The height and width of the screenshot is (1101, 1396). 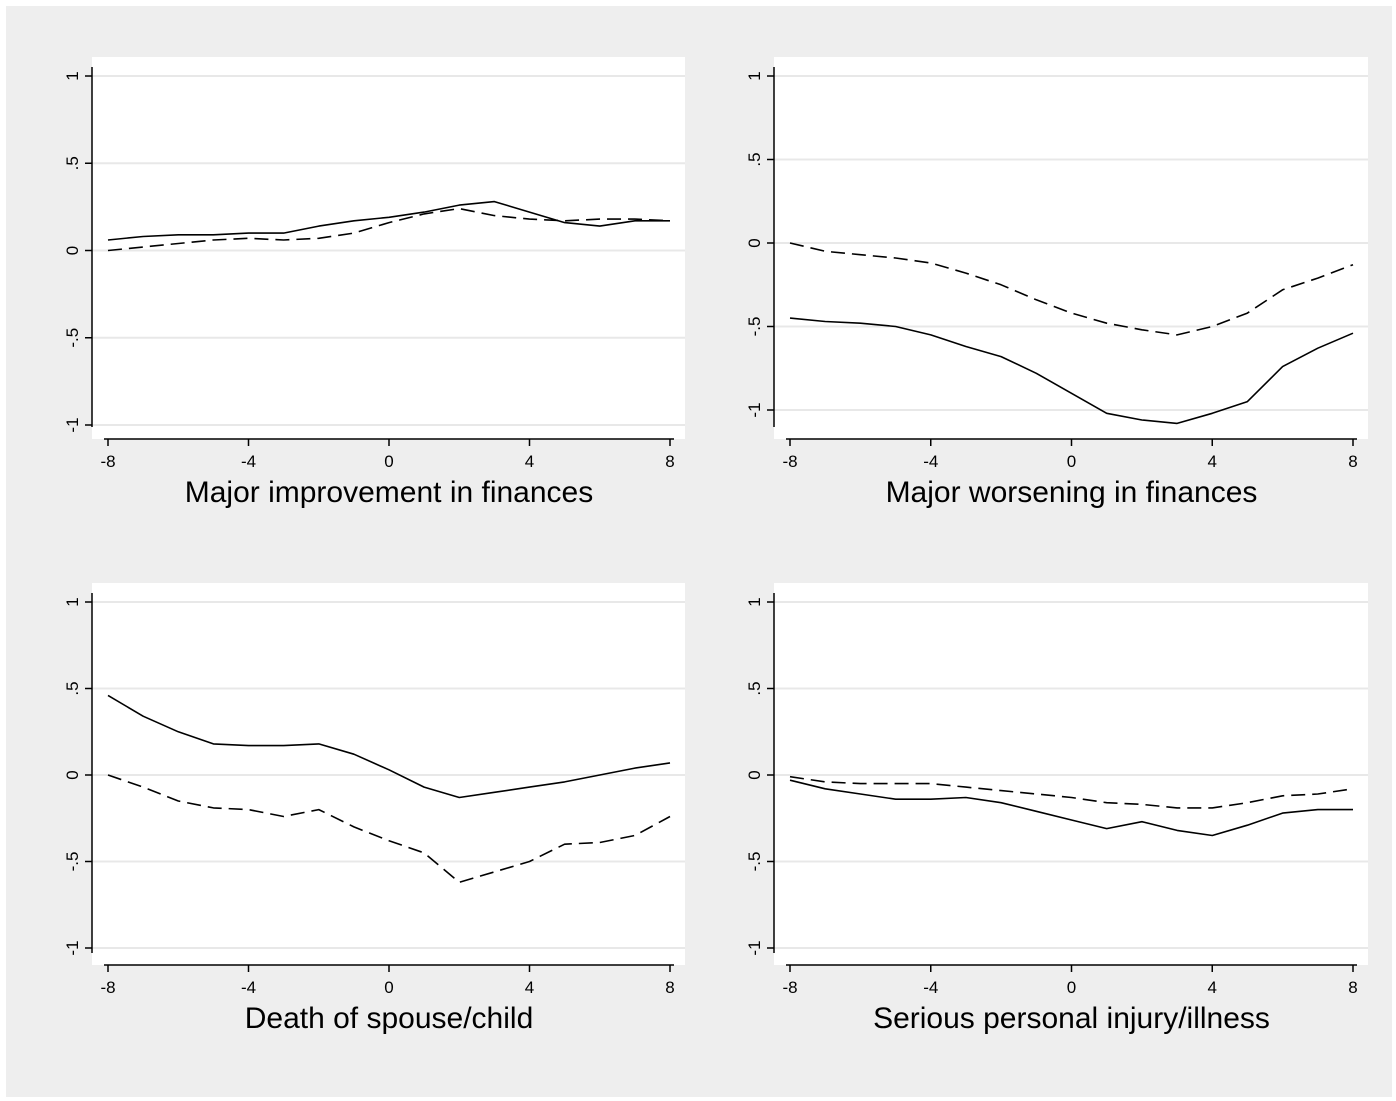 I want to click on panel-title: Death of spouse/child, so click(x=389, y=1018).